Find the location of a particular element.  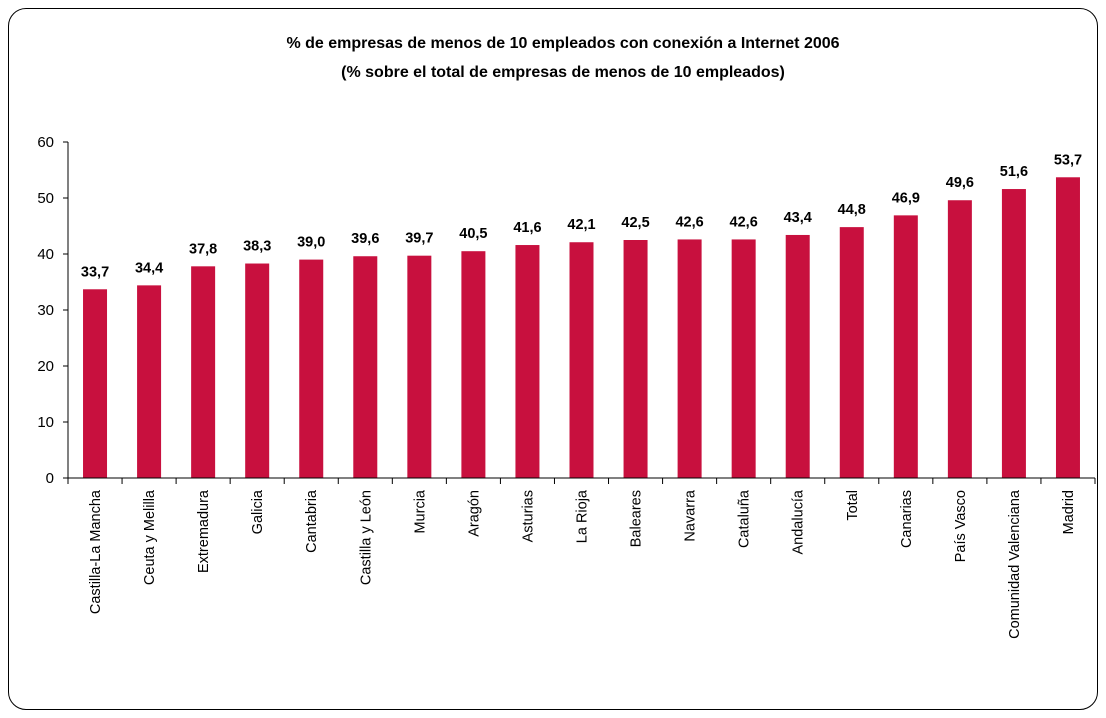

x-tick-label: Extremadura is located at coordinates (204, 531).